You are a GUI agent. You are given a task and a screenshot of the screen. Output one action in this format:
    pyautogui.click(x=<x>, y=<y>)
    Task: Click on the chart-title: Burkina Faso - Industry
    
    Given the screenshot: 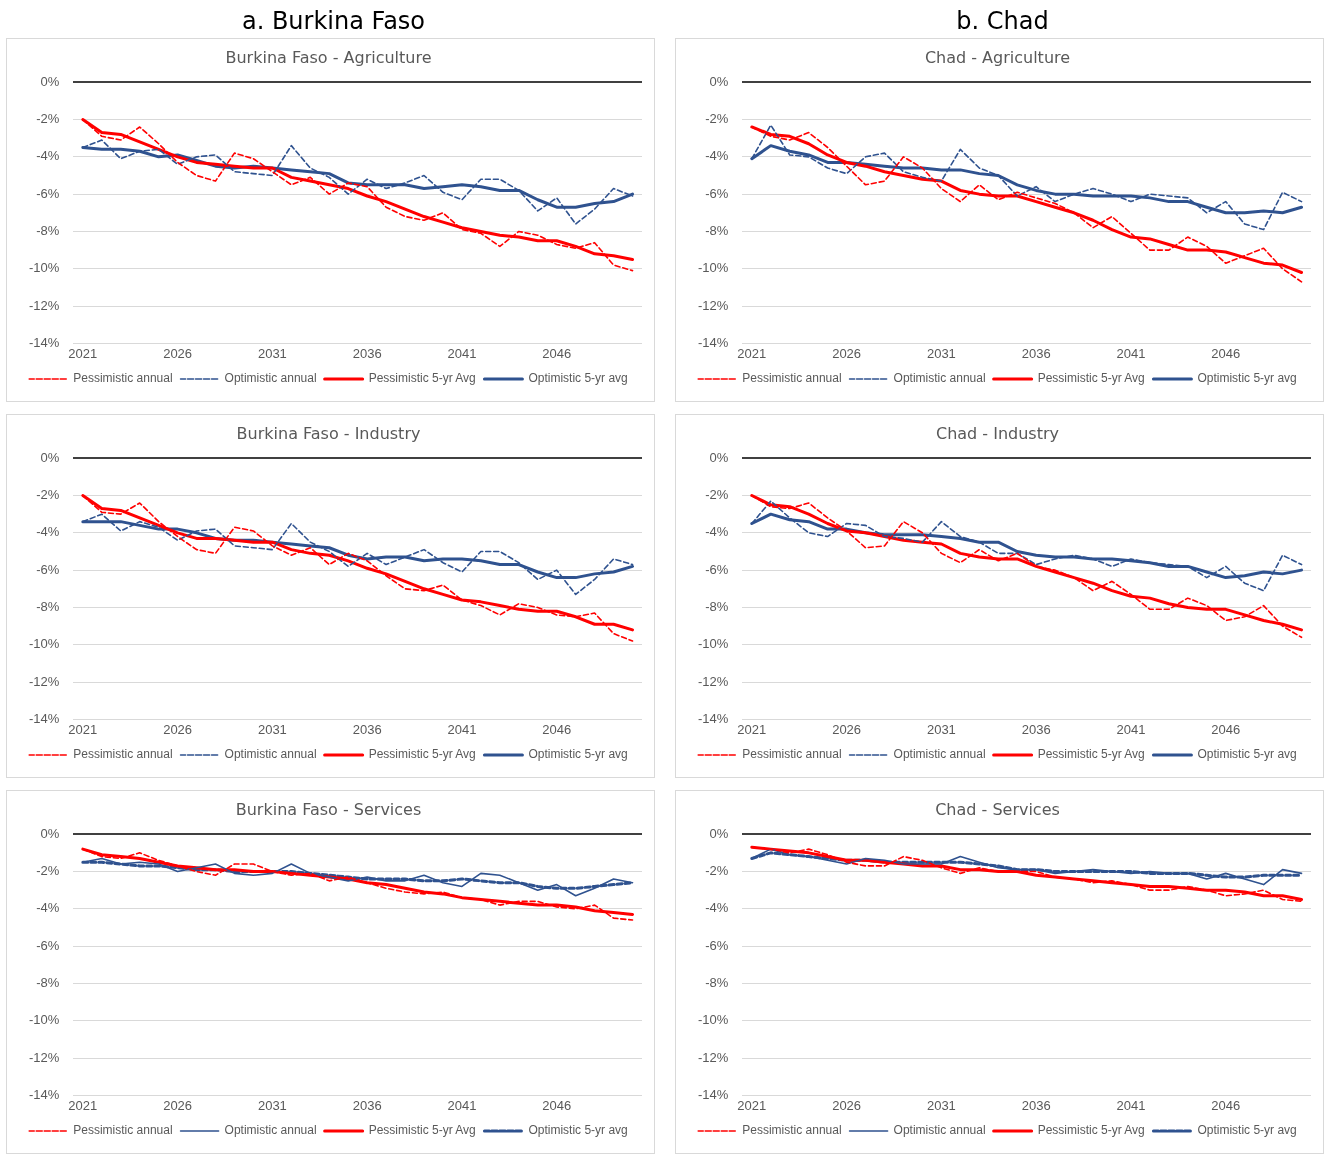 What is the action you would take?
    pyautogui.click(x=328, y=433)
    